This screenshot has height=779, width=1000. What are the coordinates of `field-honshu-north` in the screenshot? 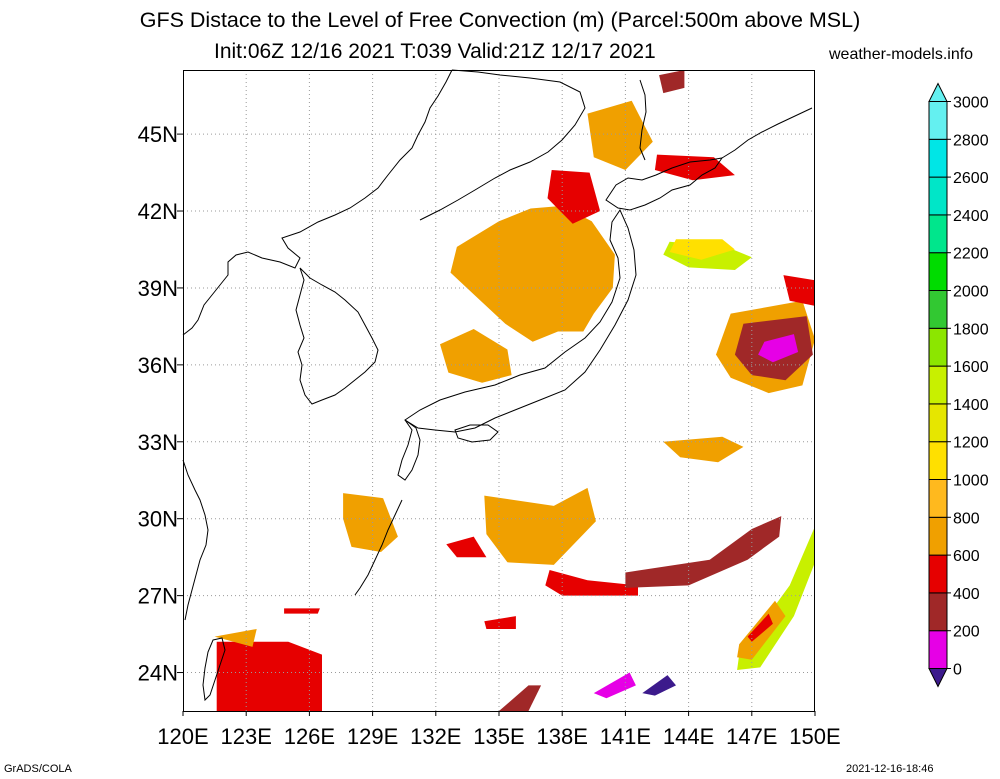 It's located at (532, 273).